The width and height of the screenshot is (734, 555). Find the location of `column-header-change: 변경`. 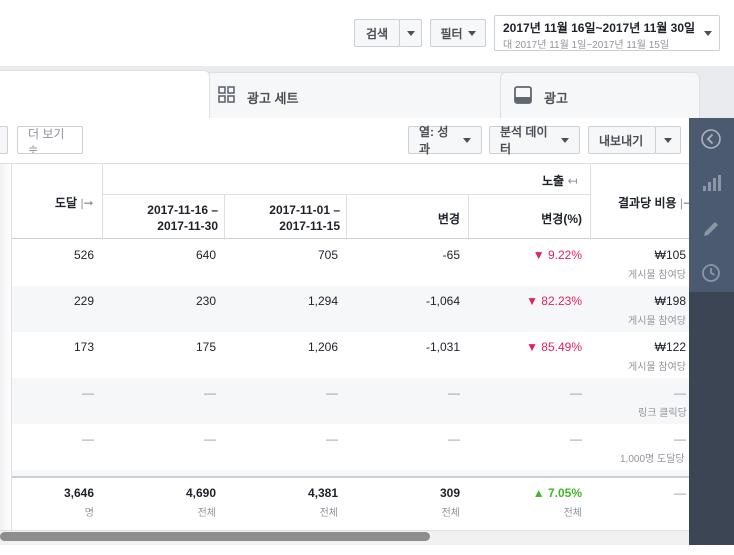

column-header-change: 변경 is located at coordinates (448, 219).